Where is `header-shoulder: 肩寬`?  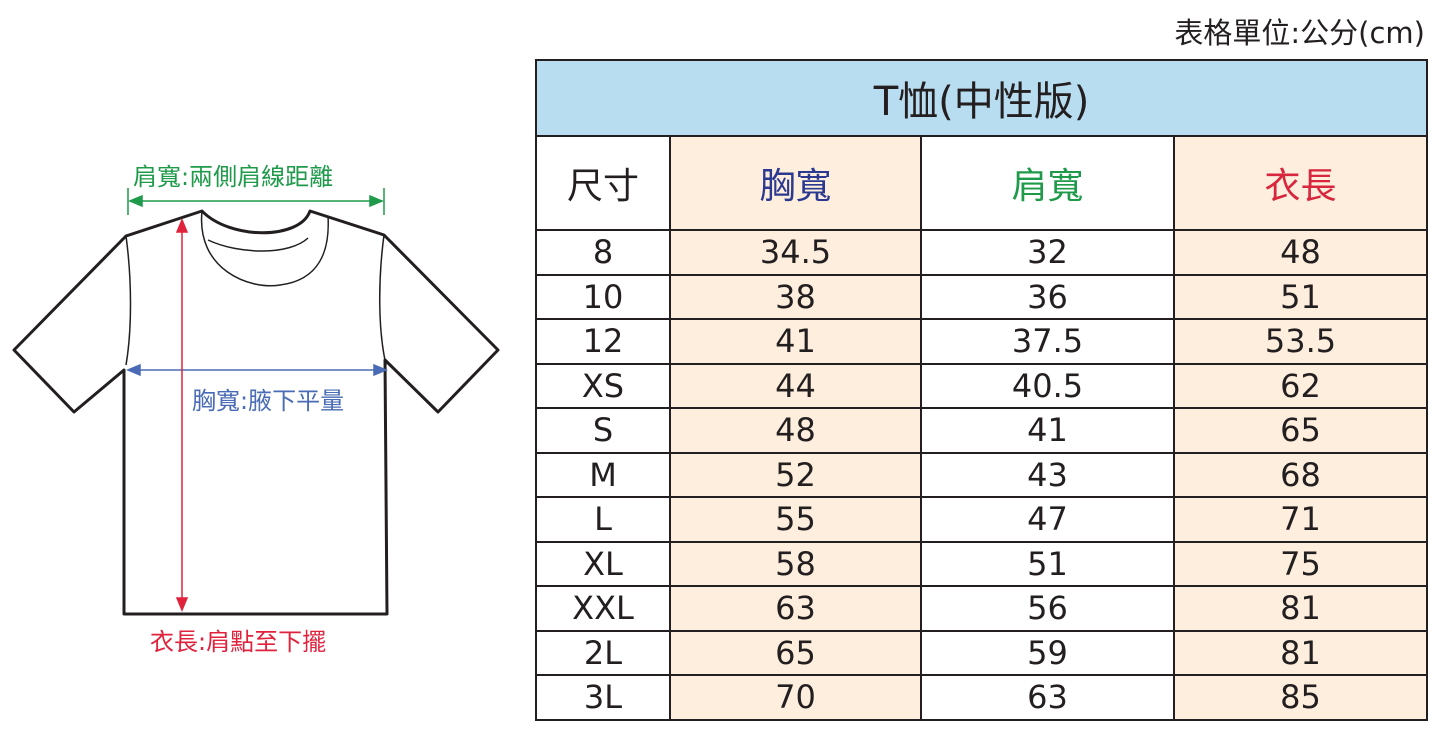
header-shoulder: 肩寬 is located at coordinates (1047, 183).